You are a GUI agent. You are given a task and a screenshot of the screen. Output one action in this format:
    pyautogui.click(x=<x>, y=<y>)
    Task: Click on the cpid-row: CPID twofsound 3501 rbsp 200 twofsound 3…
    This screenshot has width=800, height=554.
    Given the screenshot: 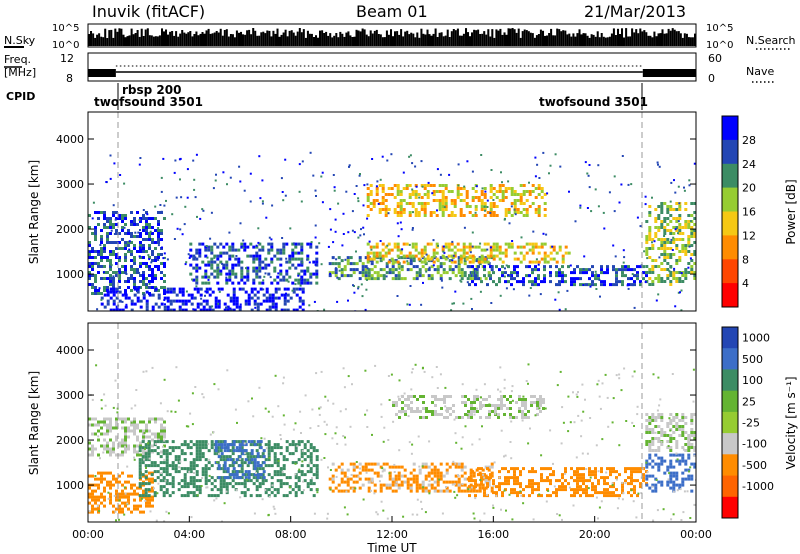 What is the action you would take?
    pyautogui.click(x=327, y=96)
    